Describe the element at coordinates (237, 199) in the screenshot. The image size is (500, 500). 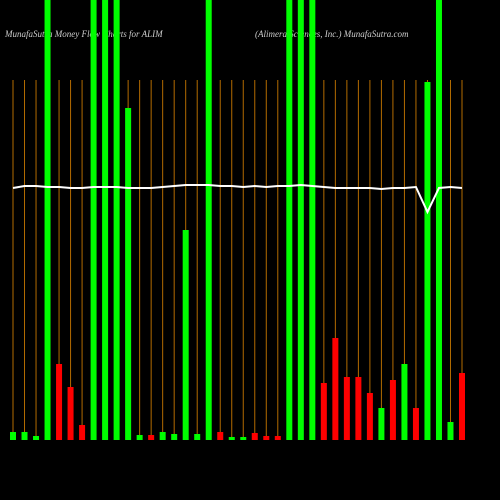
I see `flow-line` at that location.